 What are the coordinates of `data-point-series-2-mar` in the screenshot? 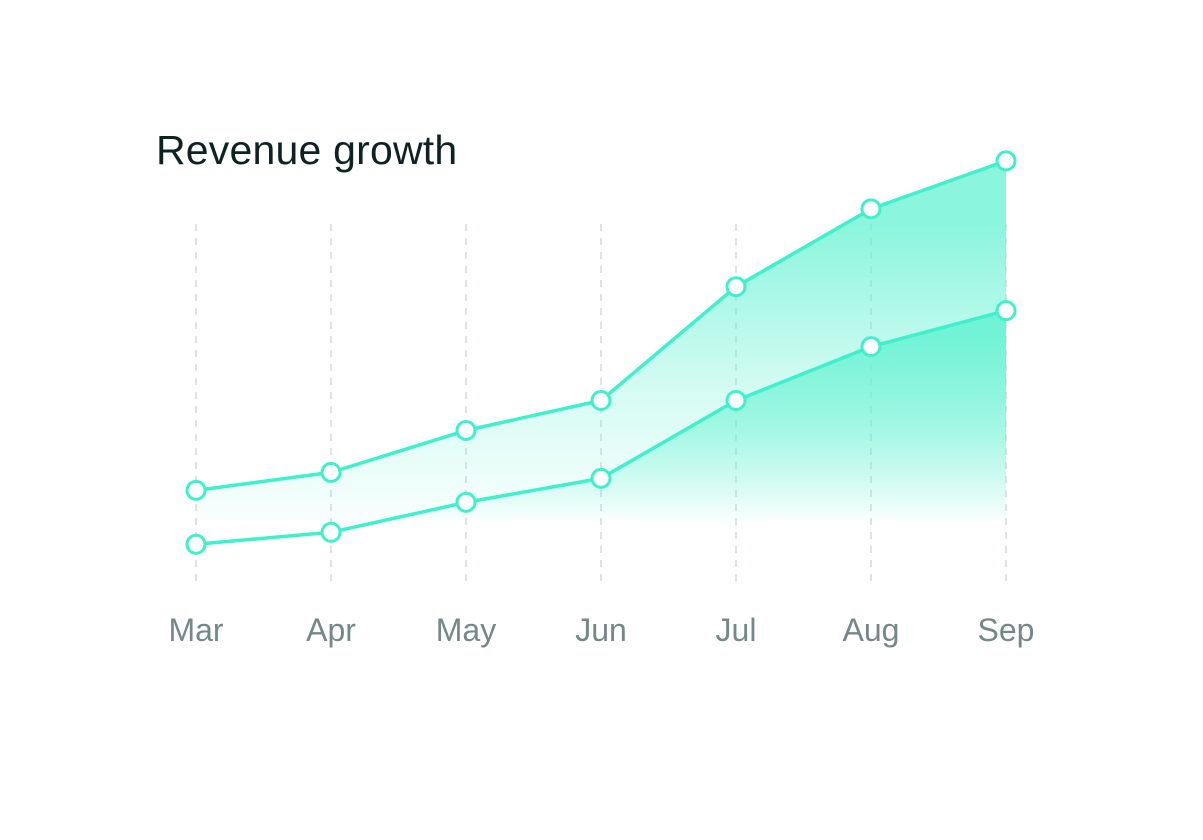 It's located at (196, 544).